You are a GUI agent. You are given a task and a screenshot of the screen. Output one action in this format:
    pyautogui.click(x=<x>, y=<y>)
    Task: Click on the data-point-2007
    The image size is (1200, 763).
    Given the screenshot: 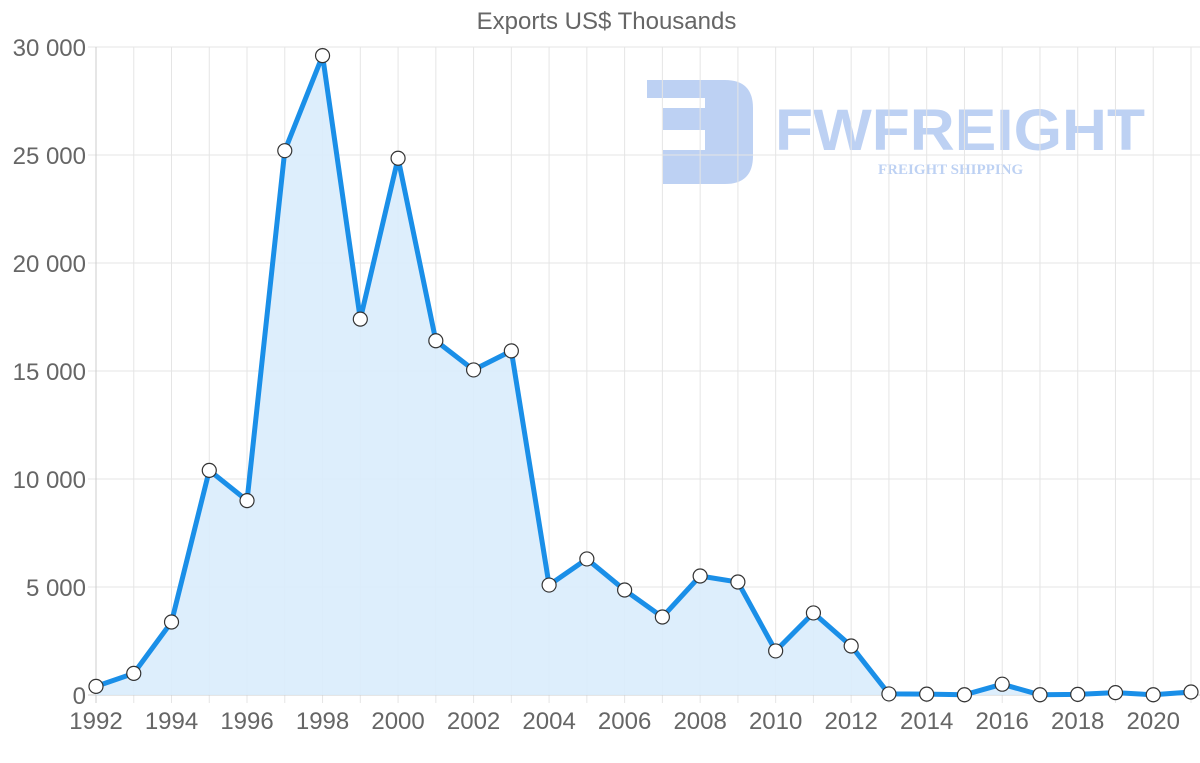 What is the action you would take?
    pyautogui.click(x=662, y=617)
    